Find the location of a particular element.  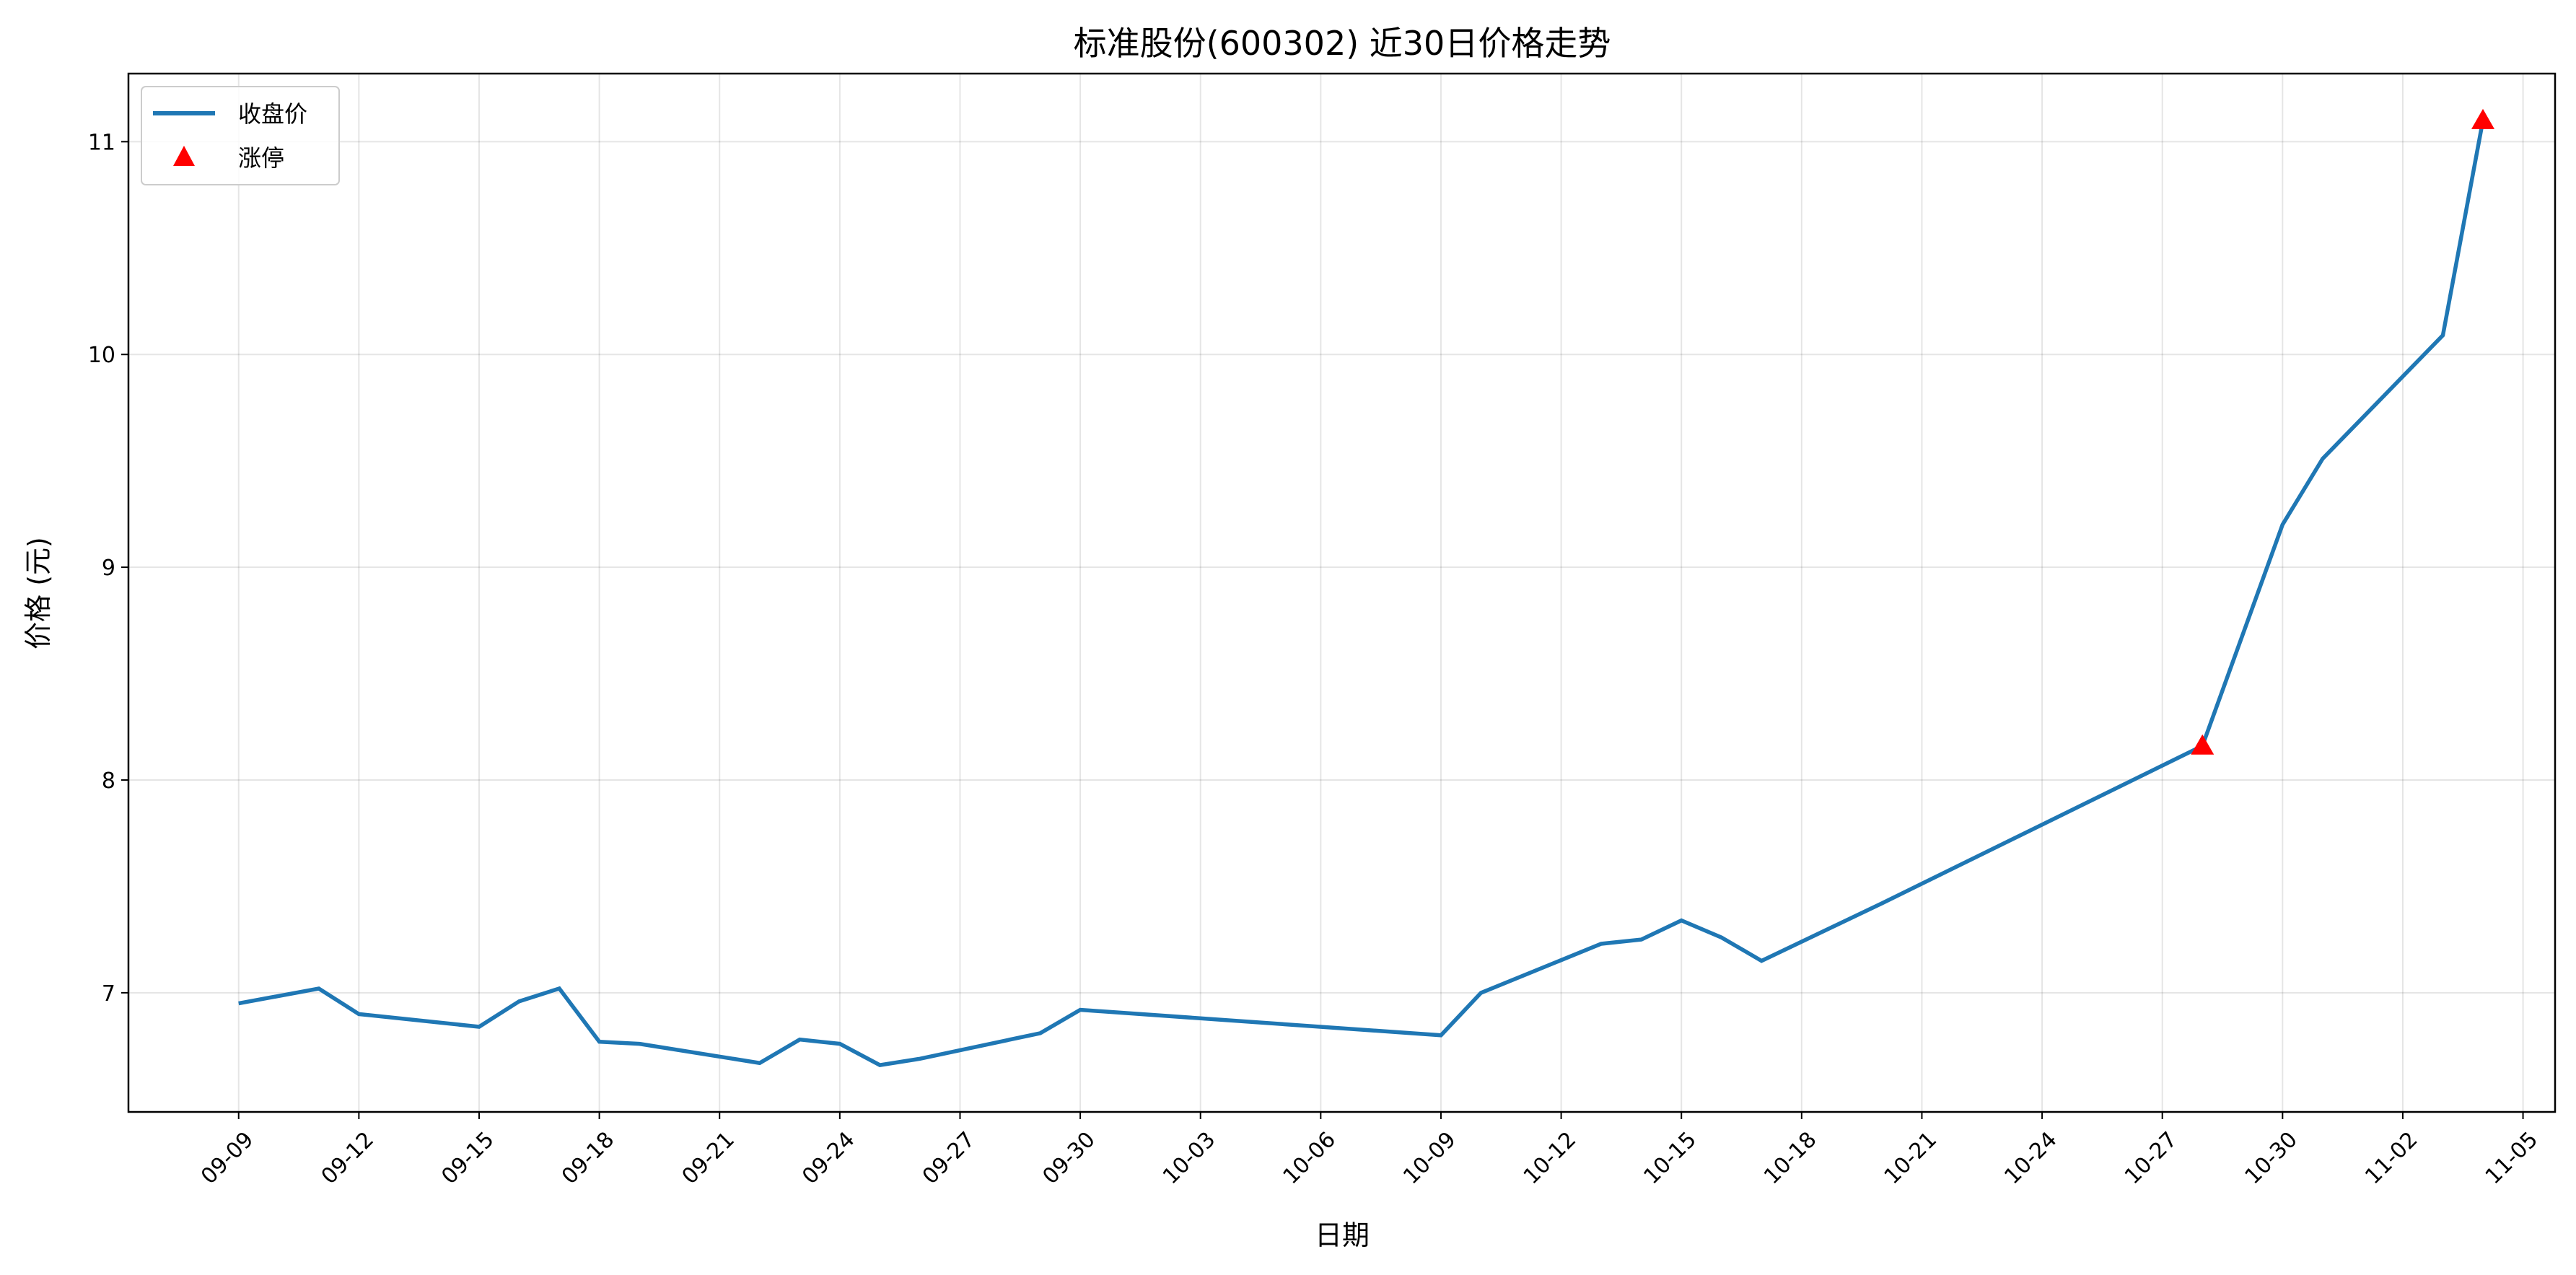

y-tick-label: 8 is located at coordinates (108, 781).